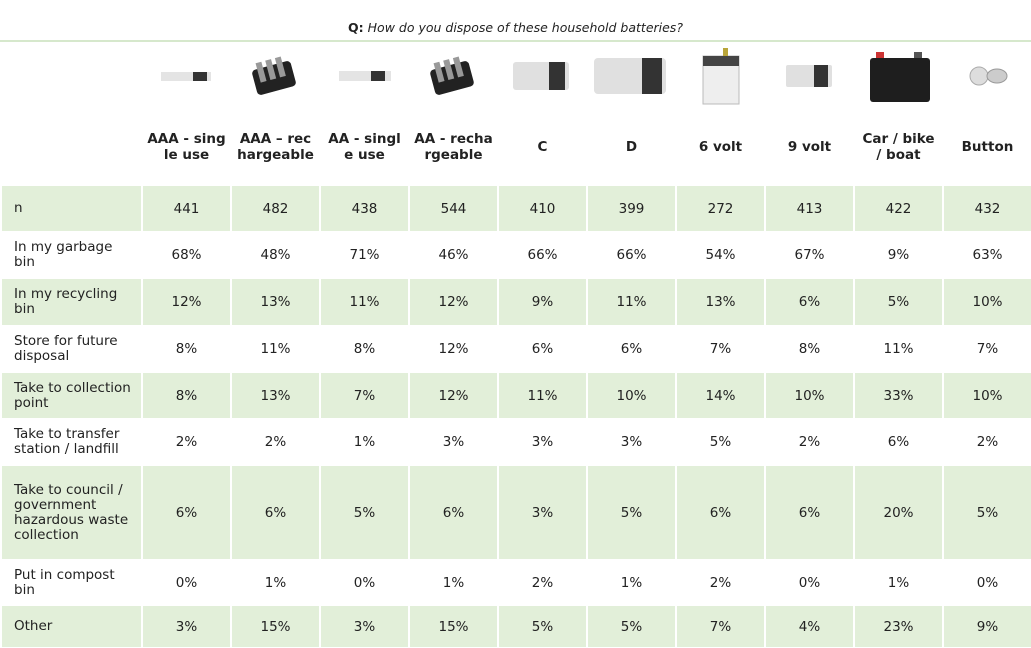  I want to click on cell: 422, so click(898, 208).